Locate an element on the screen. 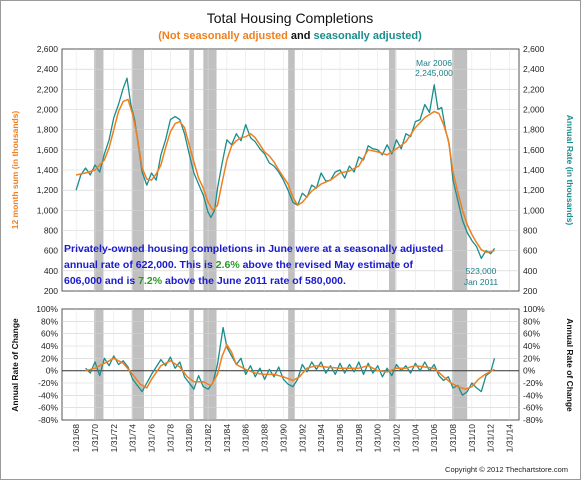 The width and height of the screenshot is (581, 480). top-left-tick-label: 2,600 is located at coordinates (48, 49).